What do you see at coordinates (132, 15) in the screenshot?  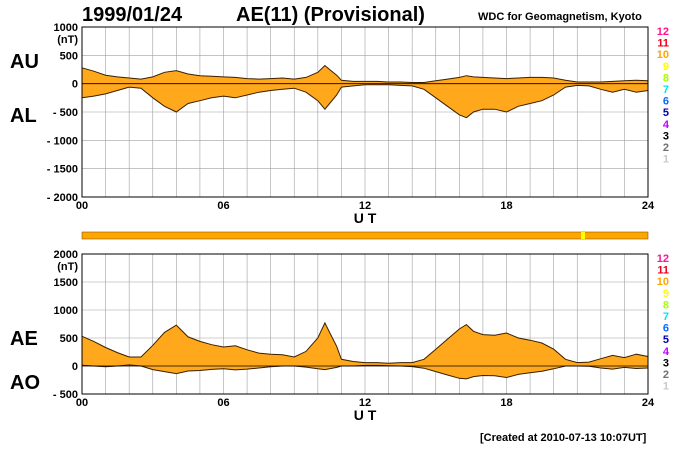 I see `chart-date: 1999/01/24` at bounding box center [132, 15].